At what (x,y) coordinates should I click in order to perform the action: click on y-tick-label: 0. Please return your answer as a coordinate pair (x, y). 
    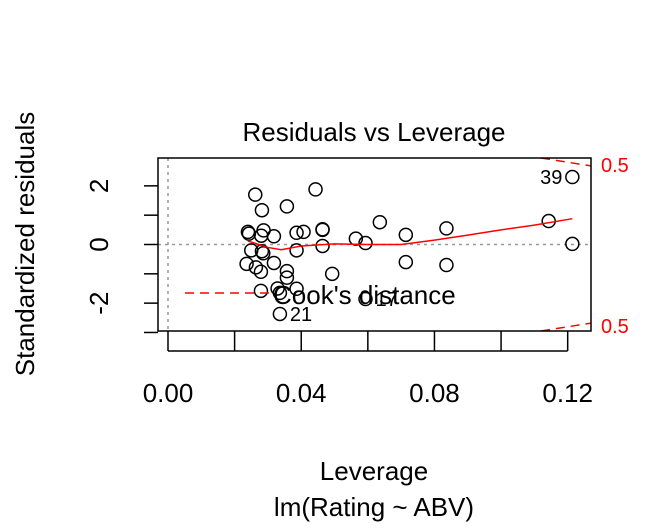
    Looking at the image, I should click on (99, 244).